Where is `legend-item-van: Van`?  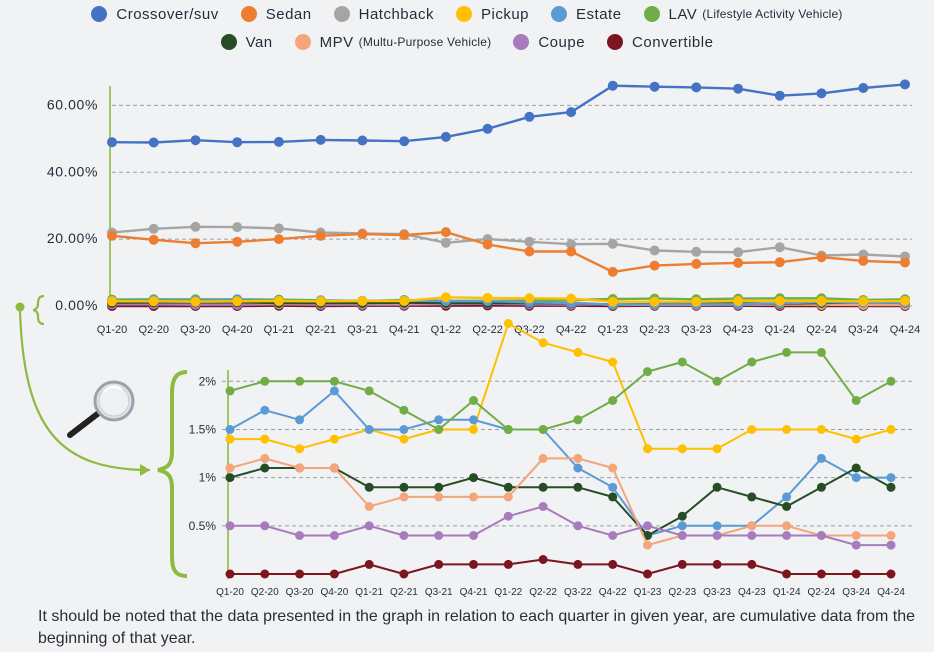
legend-item-van: Van is located at coordinates (246, 42).